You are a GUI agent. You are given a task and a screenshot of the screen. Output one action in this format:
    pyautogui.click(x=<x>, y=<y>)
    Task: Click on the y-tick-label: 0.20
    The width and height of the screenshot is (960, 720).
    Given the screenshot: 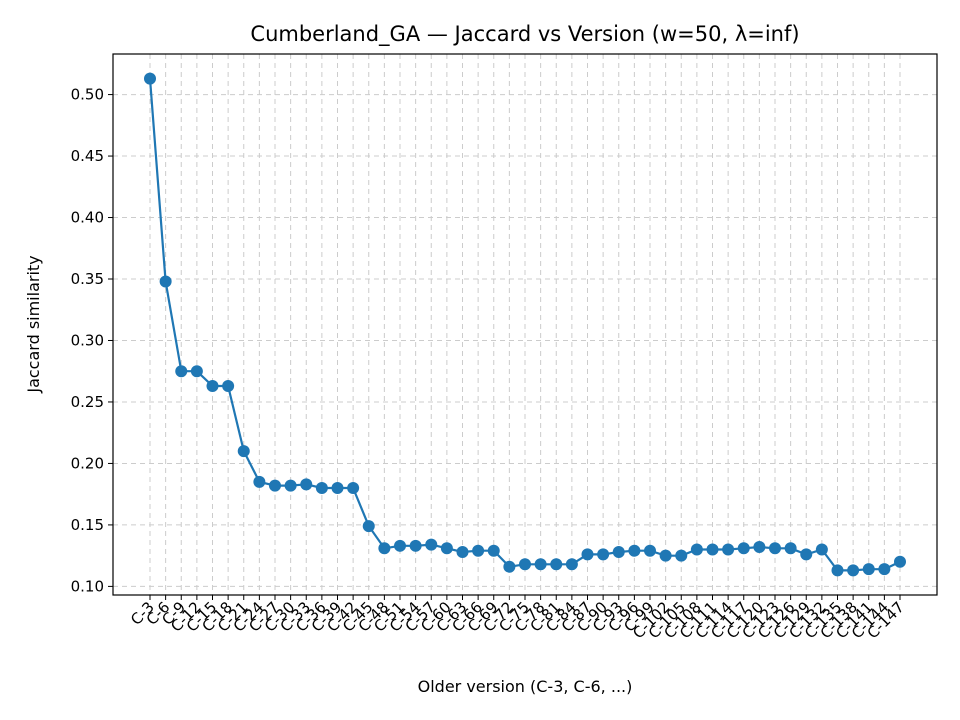 What is the action you would take?
    pyautogui.click(x=87, y=463)
    